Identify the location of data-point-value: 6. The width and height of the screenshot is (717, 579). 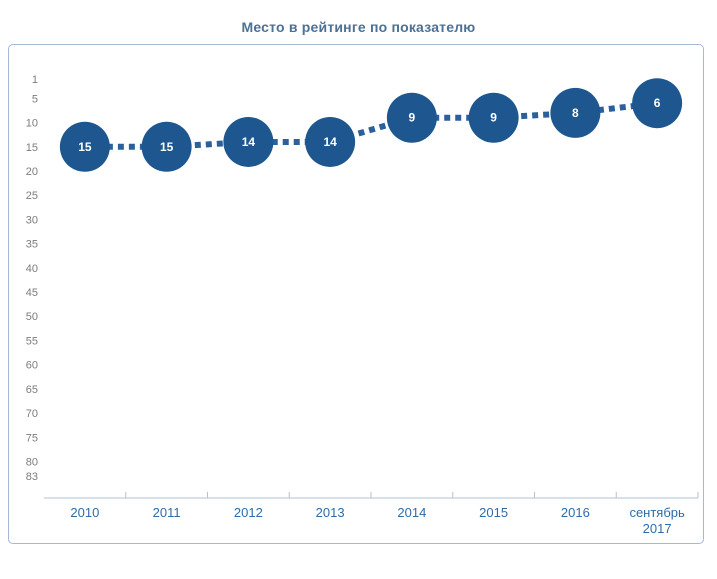
(657, 103).